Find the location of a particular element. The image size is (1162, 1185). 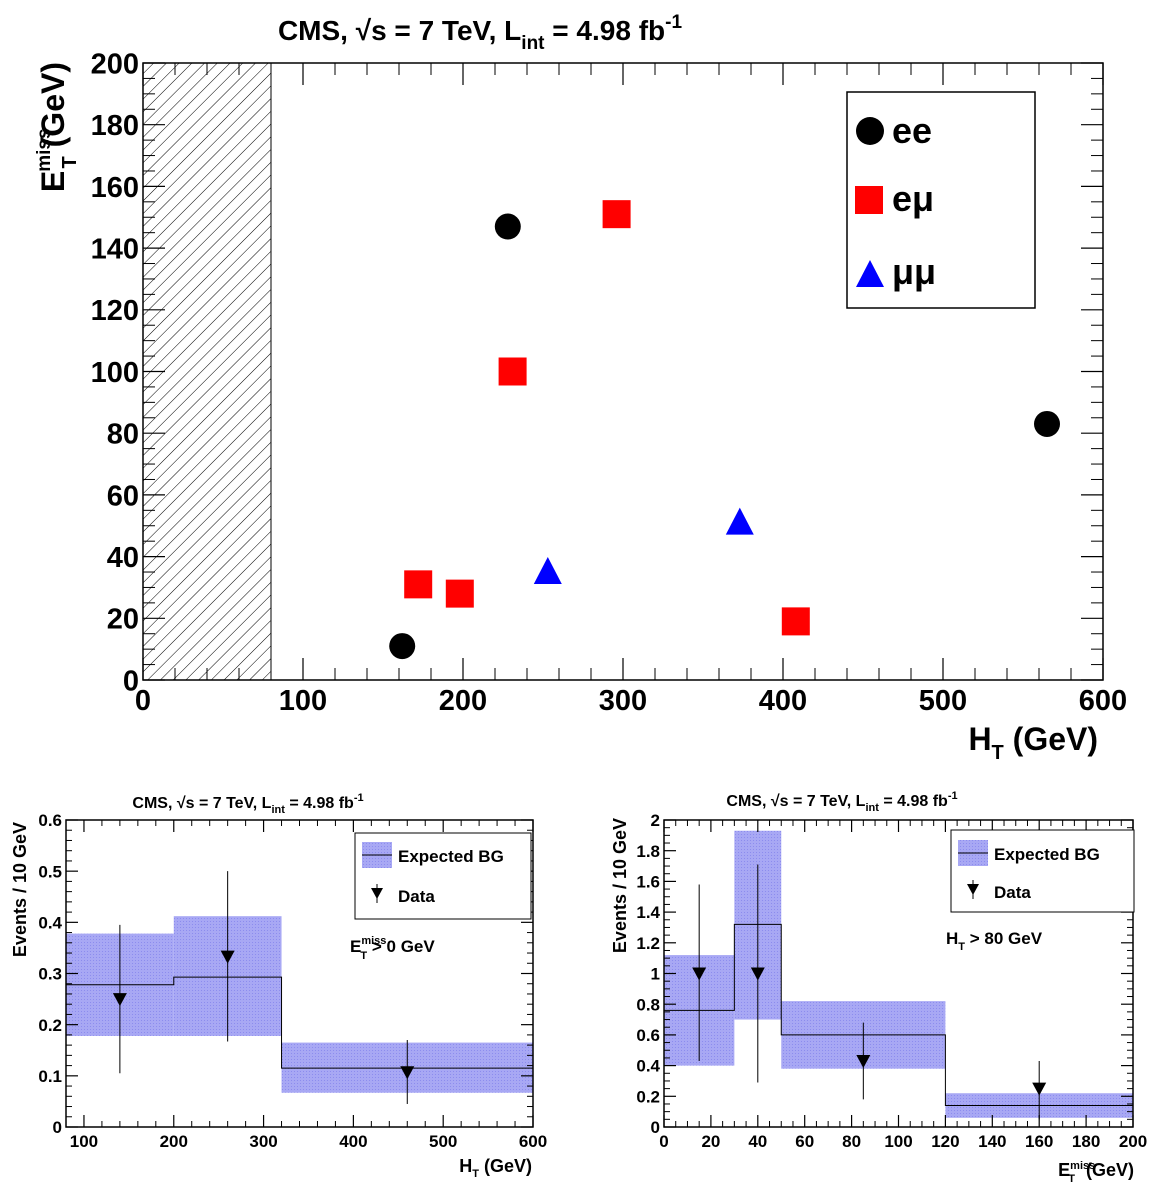

legend-ee-marker is located at coordinates (870, 131).